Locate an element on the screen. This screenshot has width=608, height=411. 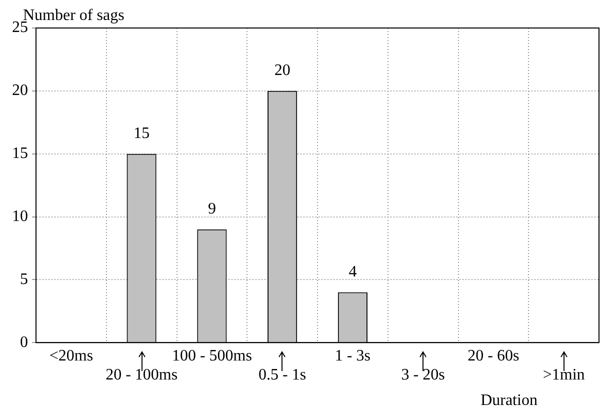
data-label: 20 is located at coordinates (282, 71).